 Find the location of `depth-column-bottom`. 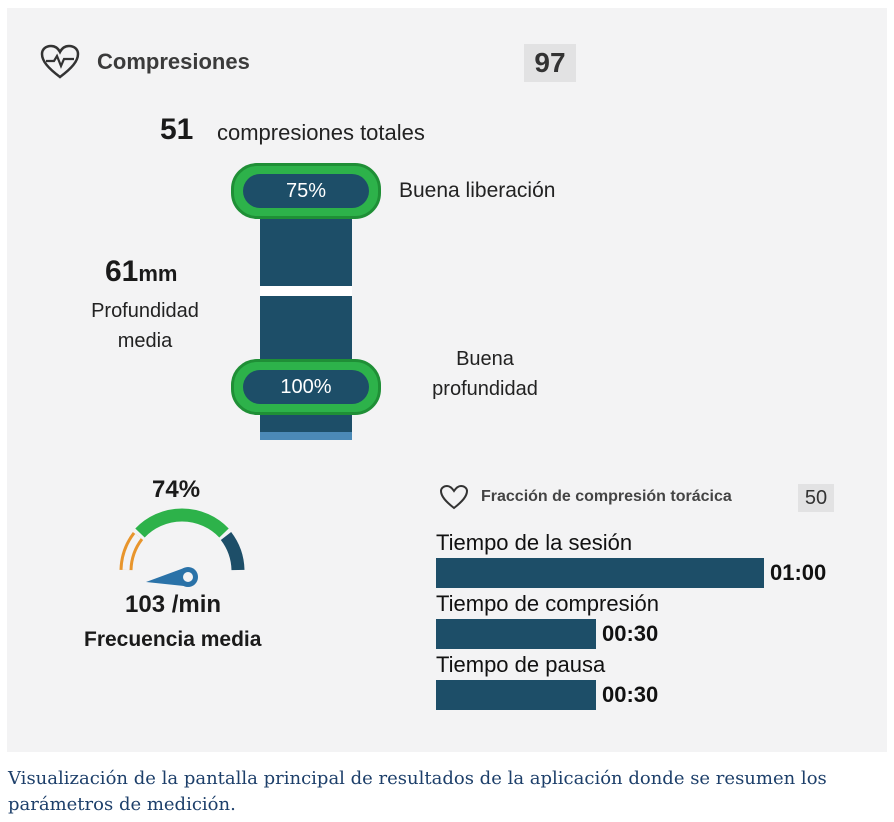

depth-column-bottom is located at coordinates (306, 436).